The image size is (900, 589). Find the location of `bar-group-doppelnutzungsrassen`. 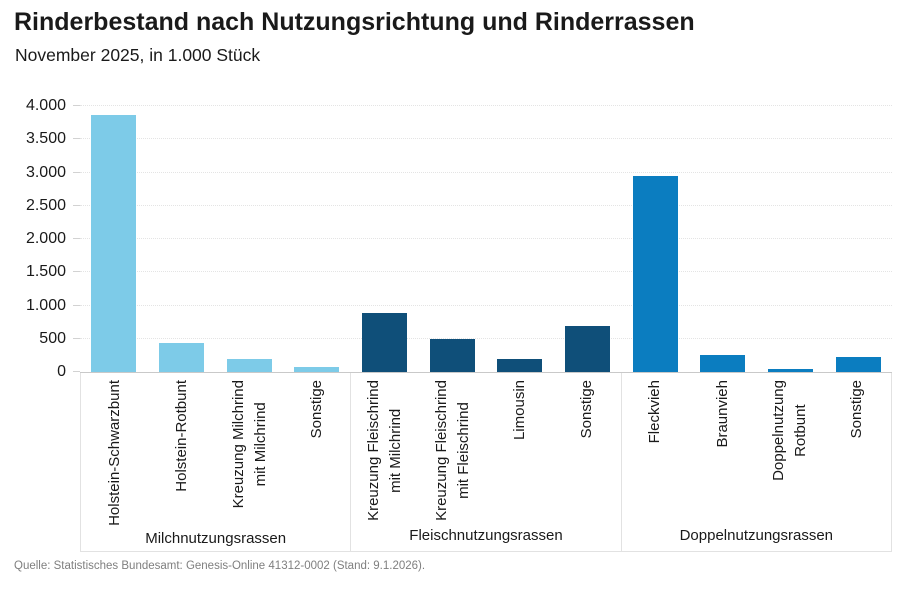

bar-group-doppelnutzungsrassen is located at coordinates (756, 239).